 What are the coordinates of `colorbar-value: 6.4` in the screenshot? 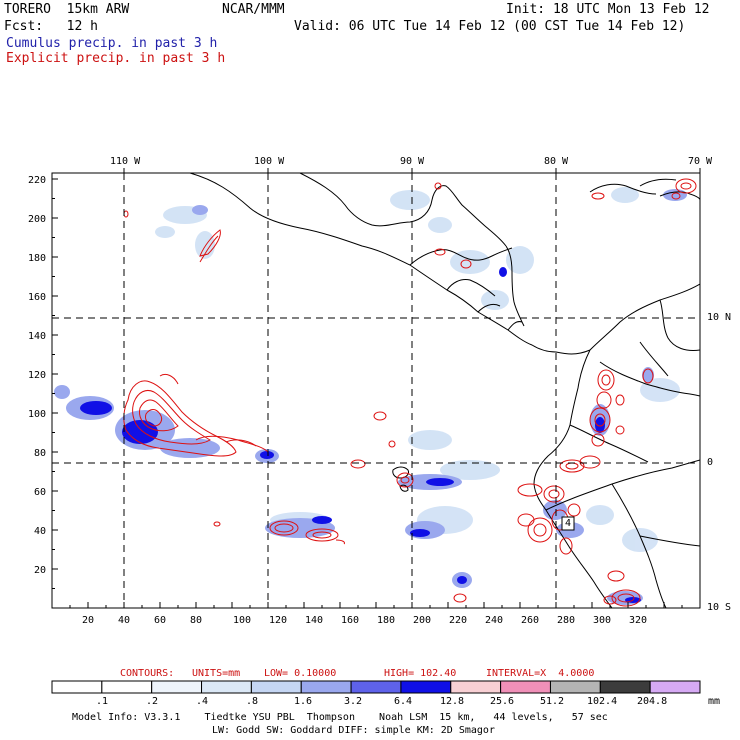 It's located at (403, 701).